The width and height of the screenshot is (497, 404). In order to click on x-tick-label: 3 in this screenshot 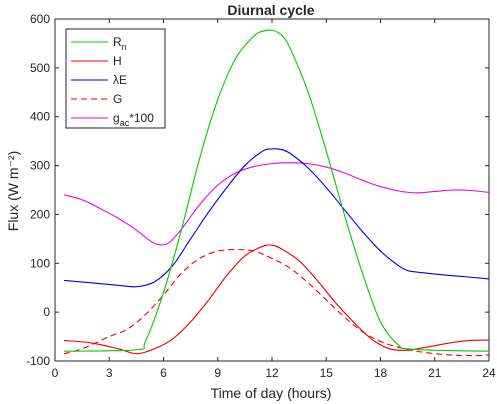, I will do `click(109, 373)`.